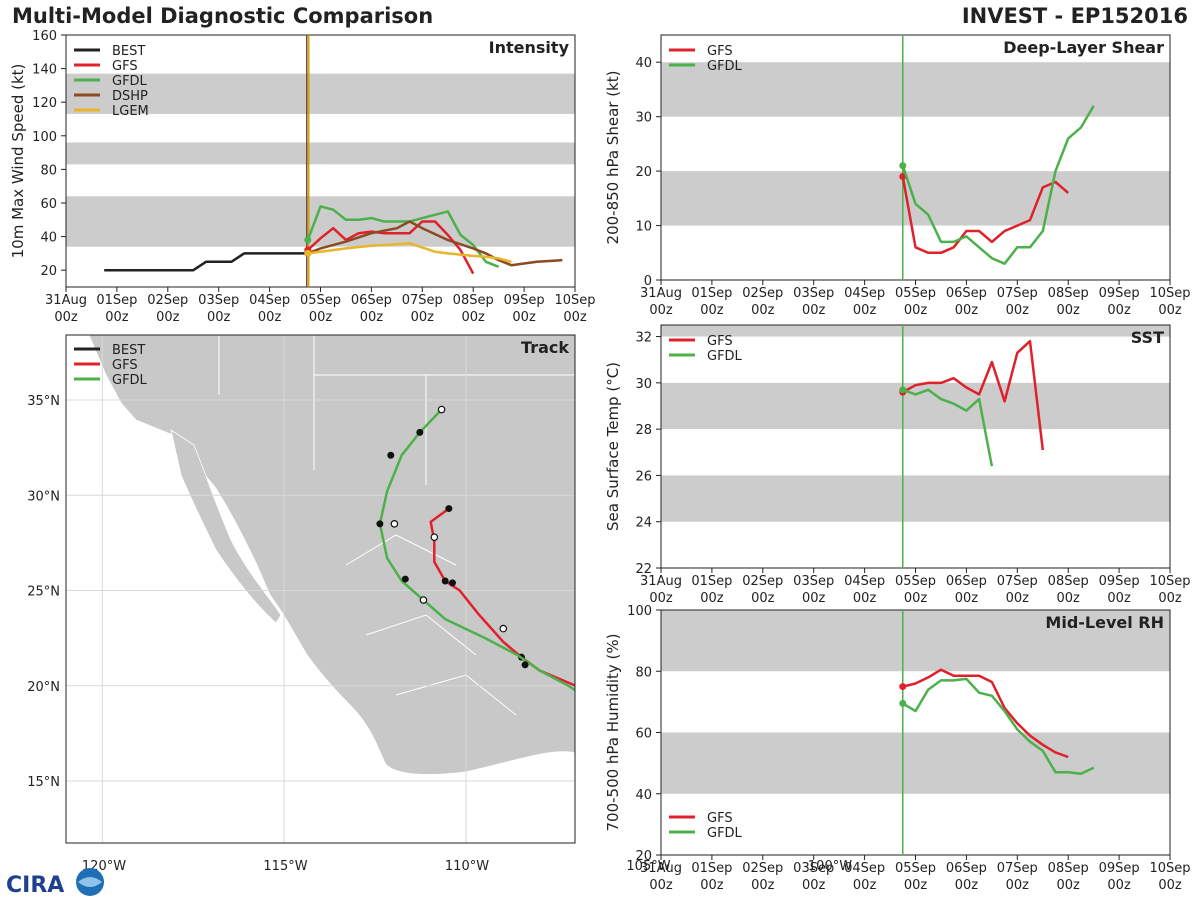 The width and height of the screenshot is (1200, 900). I want to click on rh-ytick-label: 20, so click(643, 856).